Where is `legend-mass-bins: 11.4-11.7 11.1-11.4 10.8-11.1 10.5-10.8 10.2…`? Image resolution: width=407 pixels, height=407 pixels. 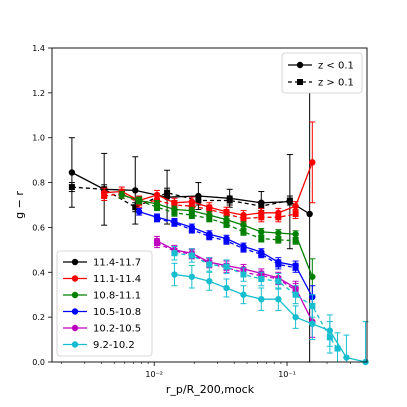
legend-mass-bins: 11.4-11.7 11.1-11.4 10.8-11.1 10.5-10.8 10.2… is located at coordinates (104, 303).